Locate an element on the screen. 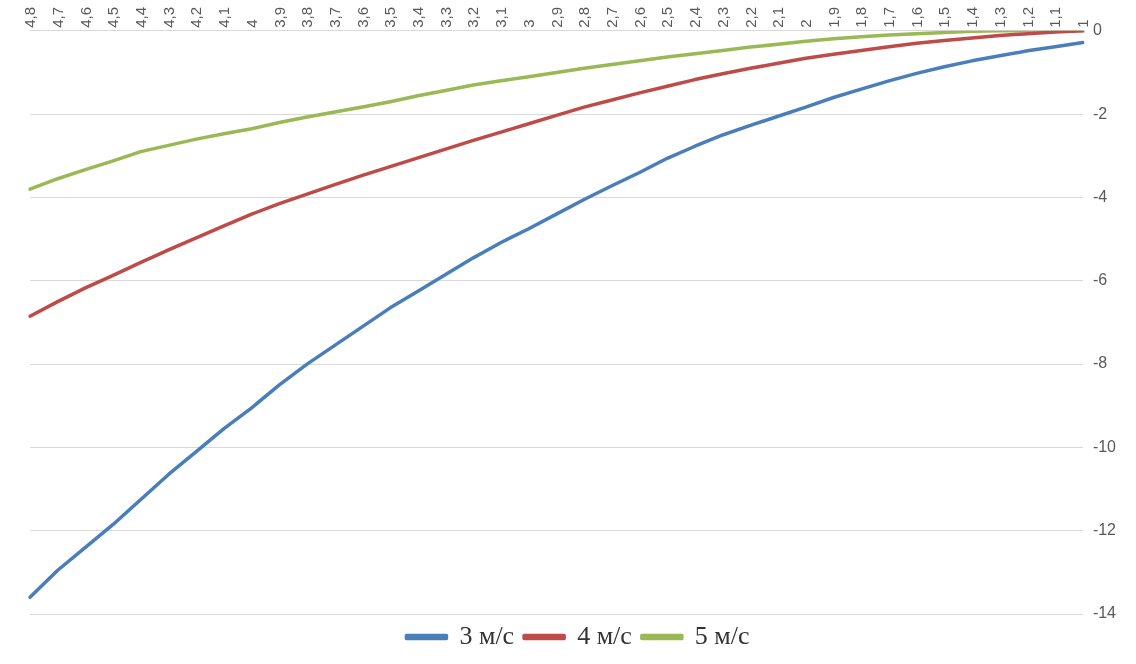 This screenshot has width=1136, height=664. x-tick-label: 1,9 is located at coordinates (833, 17).